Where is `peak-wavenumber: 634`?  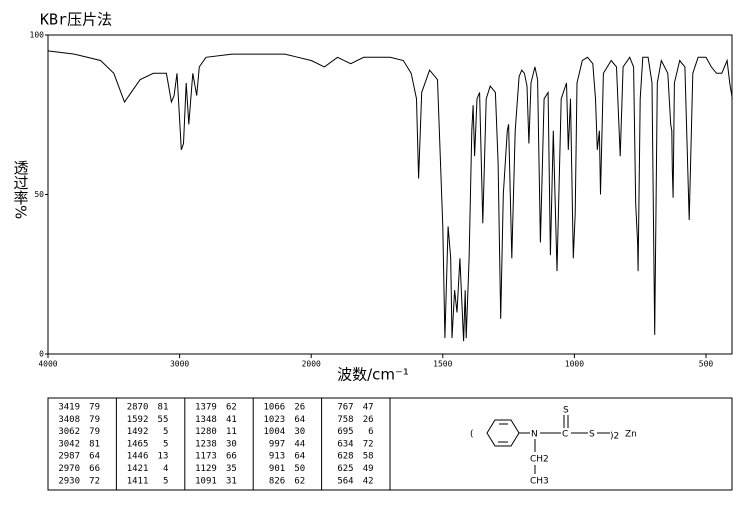
peak-wavenumber: 634 is located at coordinates (345, 444).